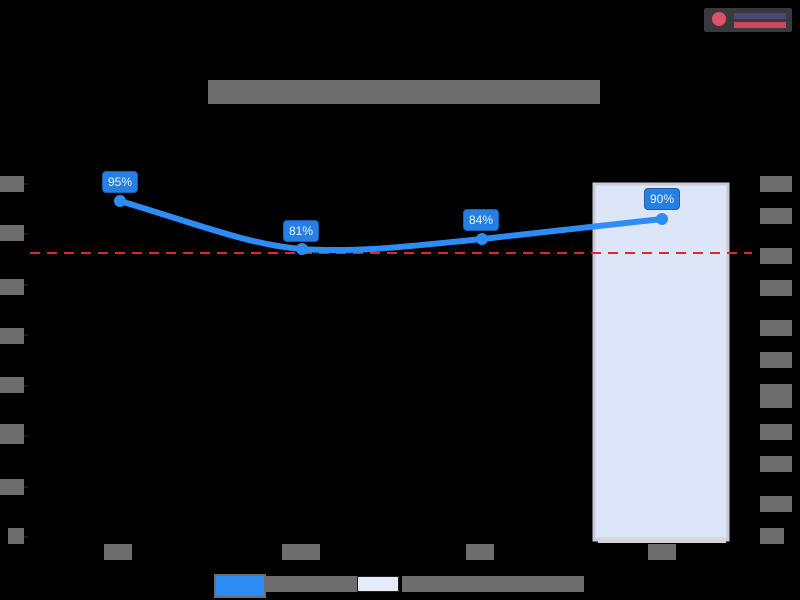 Image resolution: width=800 pixels, height=600 pixels. I want to click on data-label: 95%, so click(120, 182).